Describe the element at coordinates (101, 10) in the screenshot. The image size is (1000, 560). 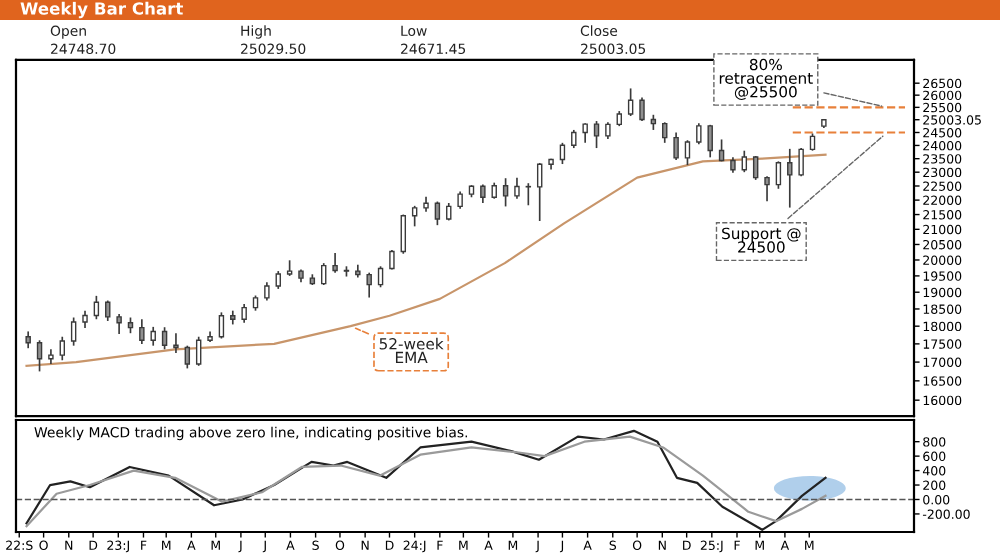
I see `chart-title: Weekly Bar Chart` at that location.